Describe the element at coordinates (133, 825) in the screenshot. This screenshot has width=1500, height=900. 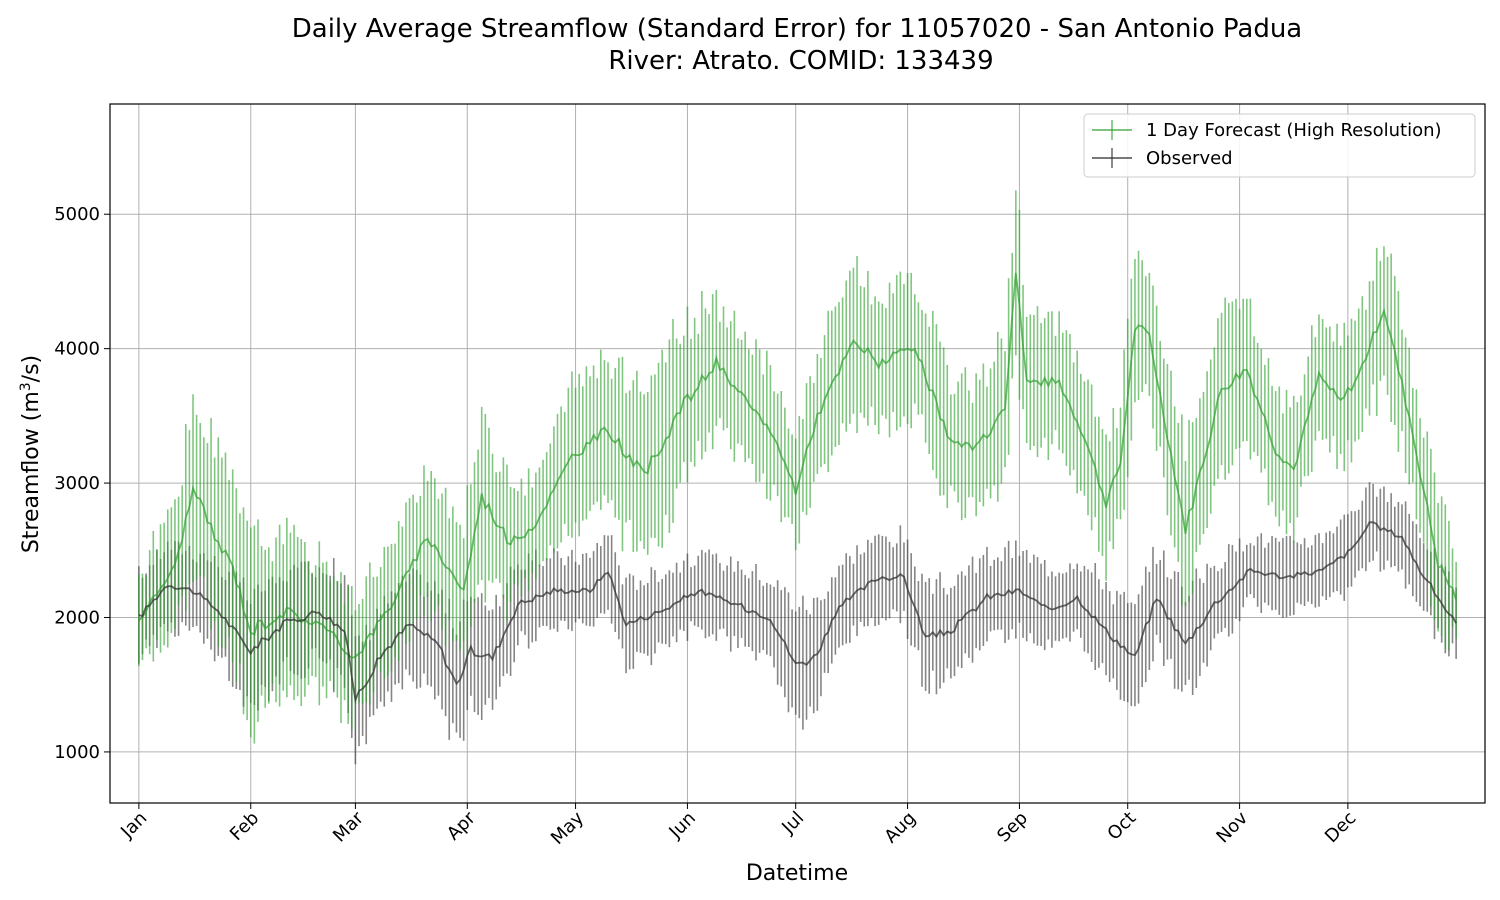
I see `x-tick-label-jan: Jan` at that location.